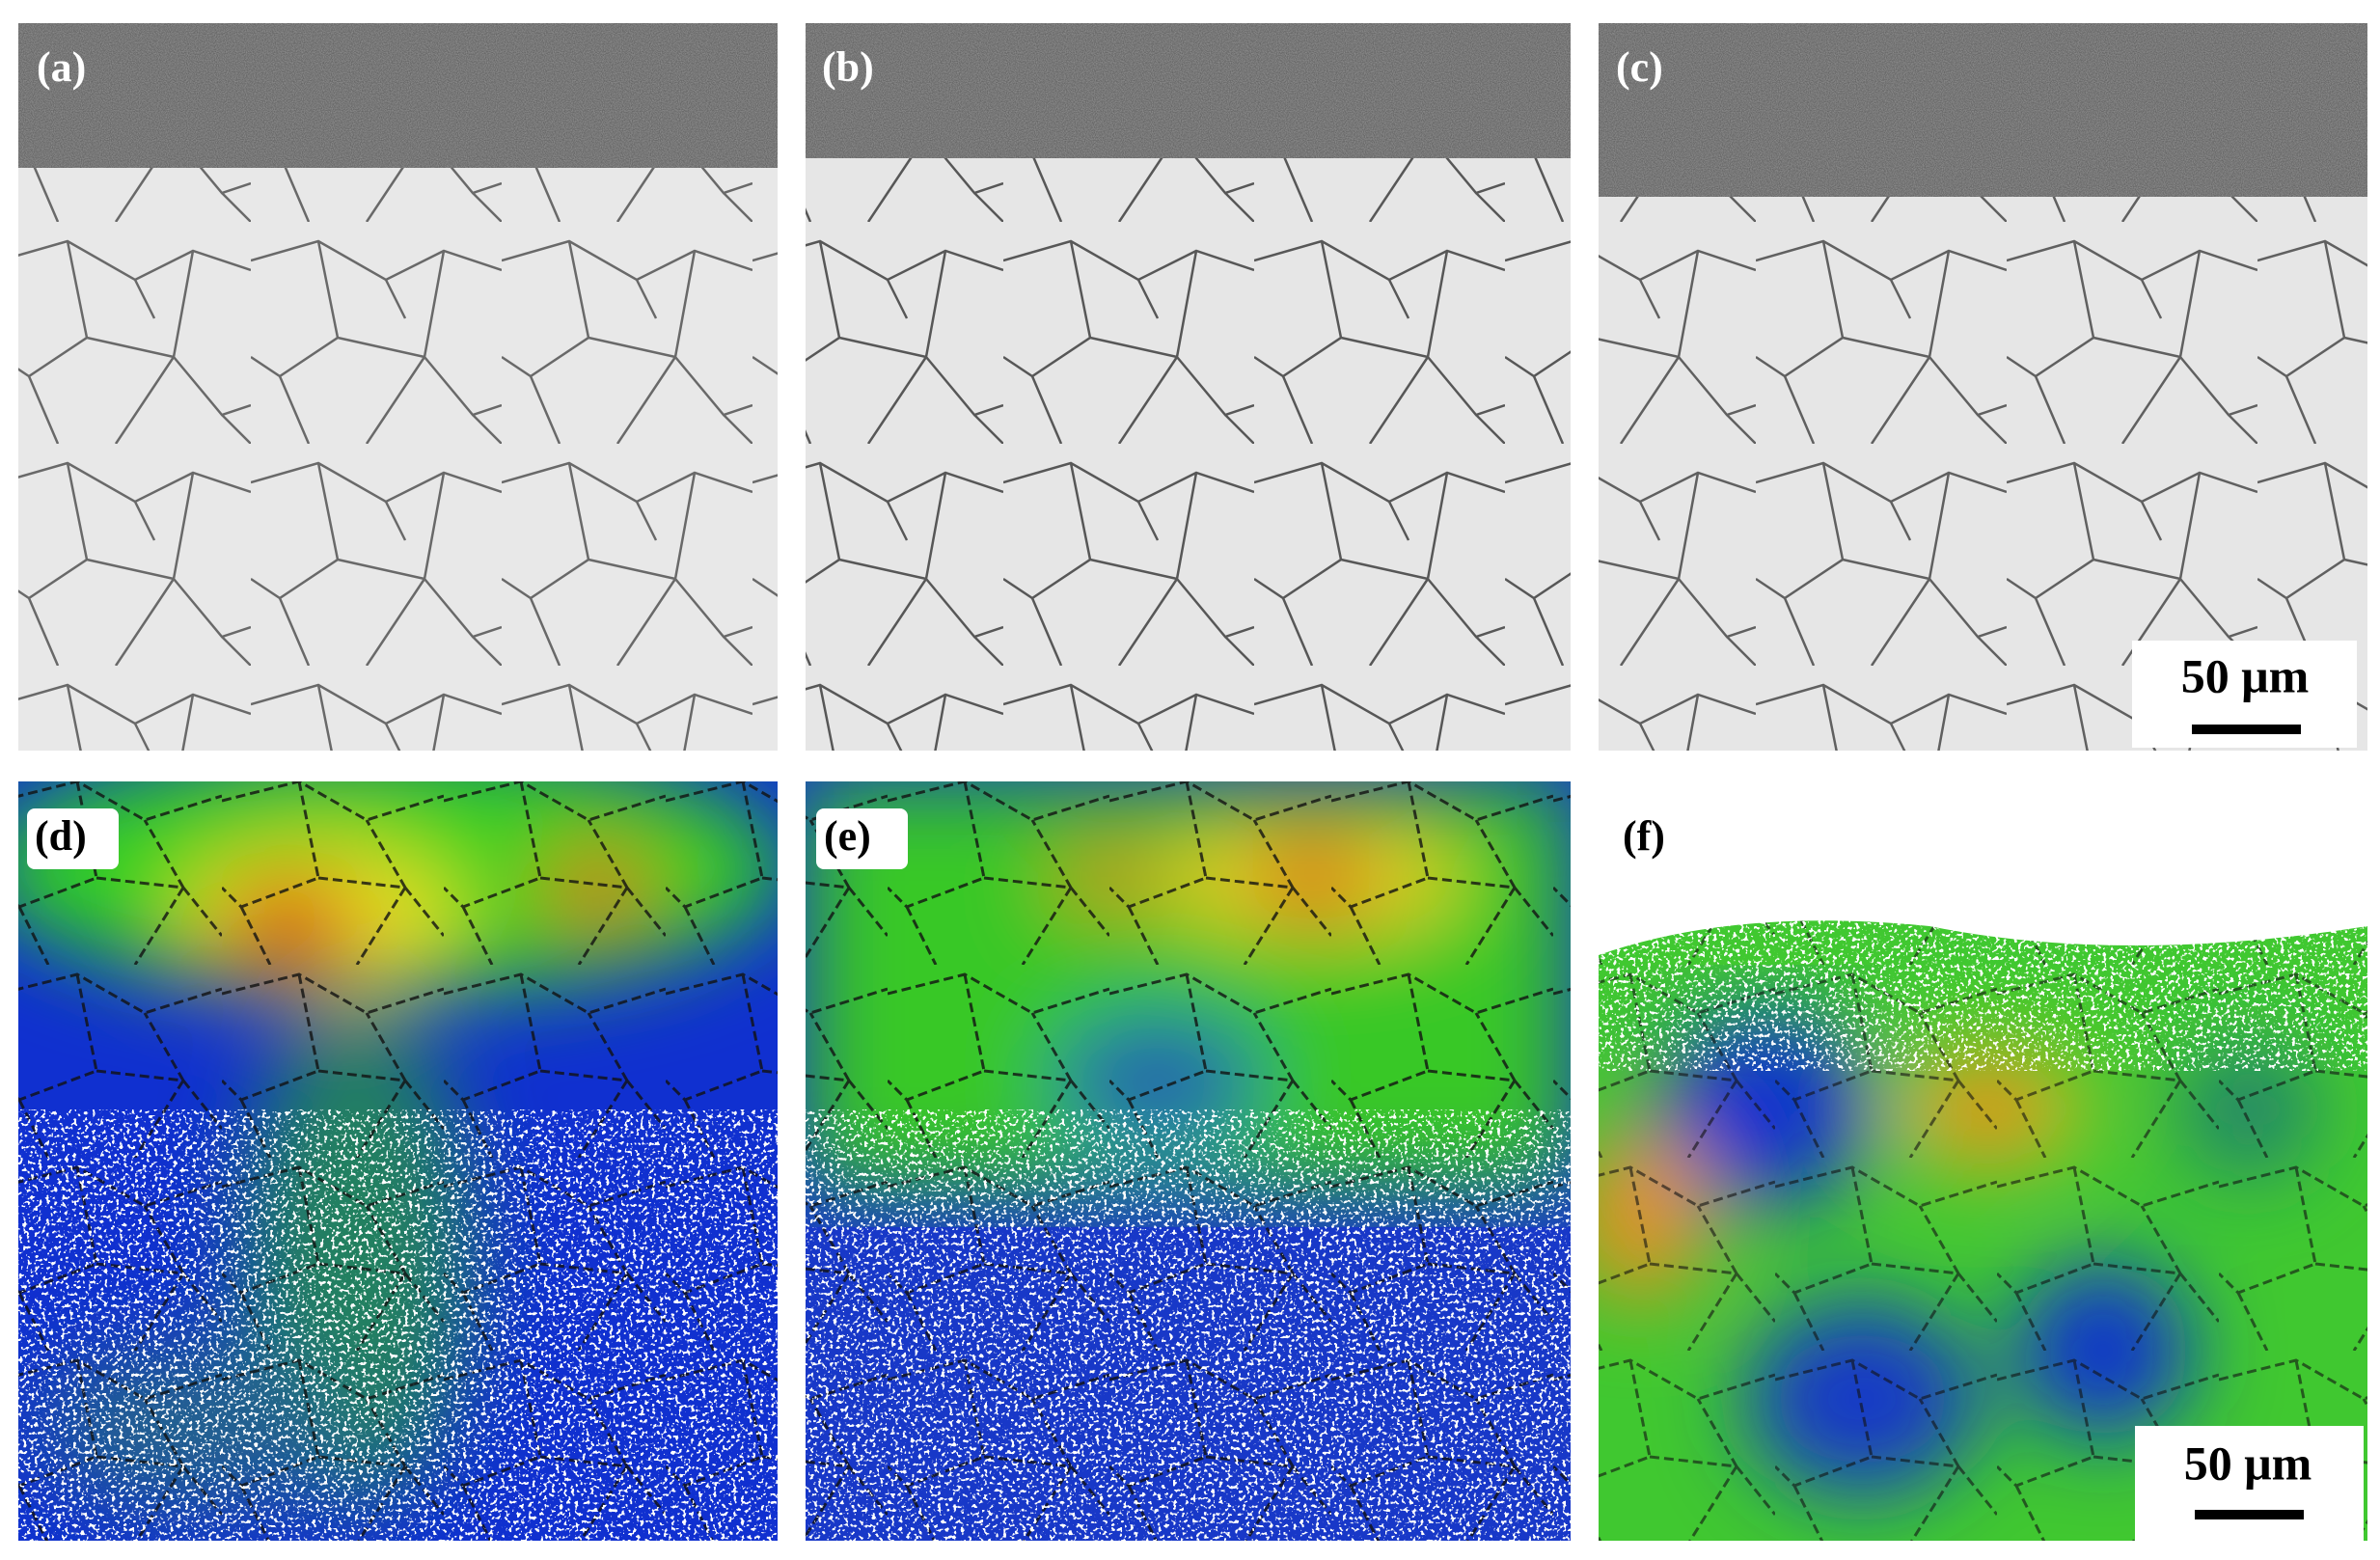 The height and width of the screenshot is (1560, 2380). Describe the element at coordinates (848, 836) in the screenshot. I see `panel-label: (e)` at that location.